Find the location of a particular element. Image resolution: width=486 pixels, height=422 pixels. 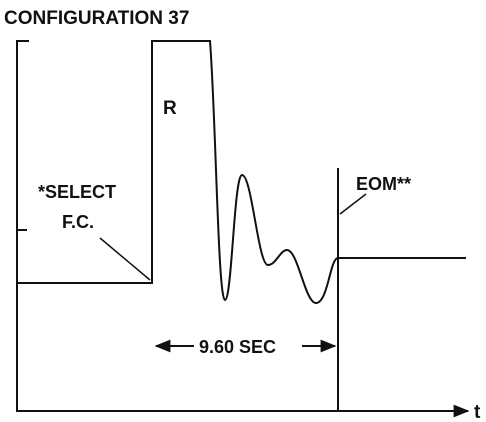

eom-label: EOM** is located at coordinates (383, 184).